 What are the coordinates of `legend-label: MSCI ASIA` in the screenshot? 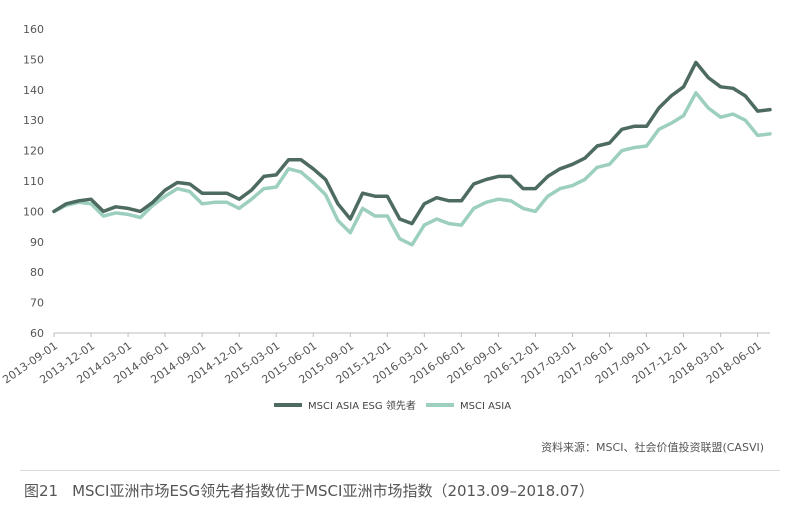 It's located at (485, 406).